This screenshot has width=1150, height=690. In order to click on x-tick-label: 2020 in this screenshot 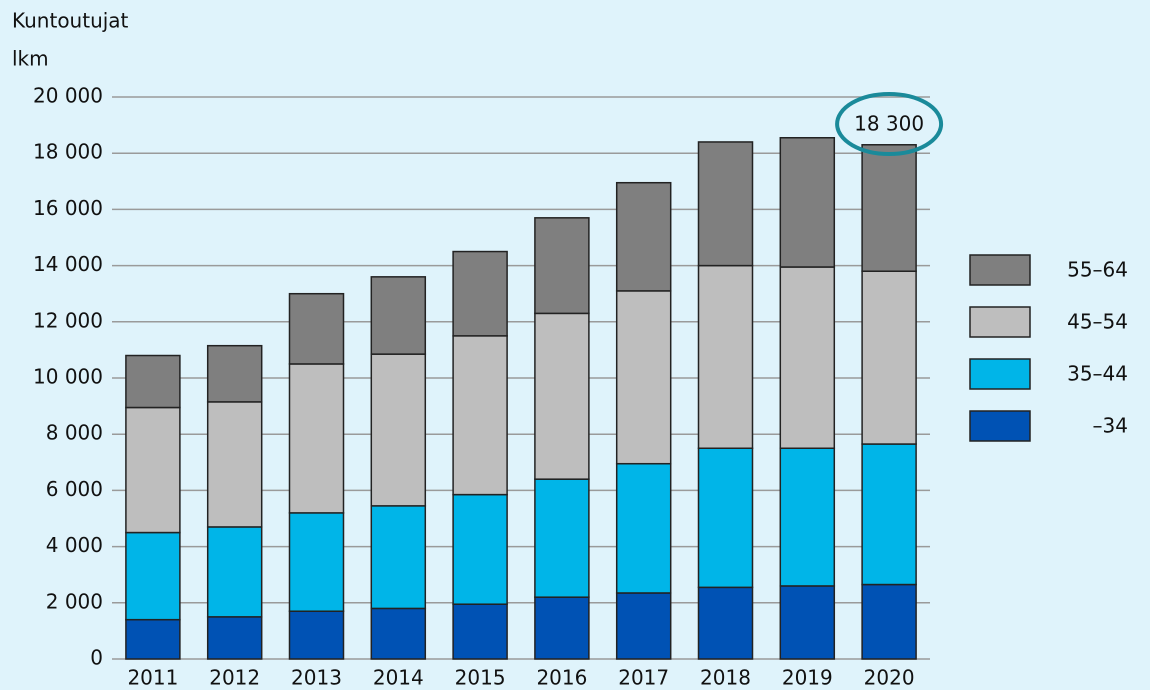, I will do `click(889, 678)`.